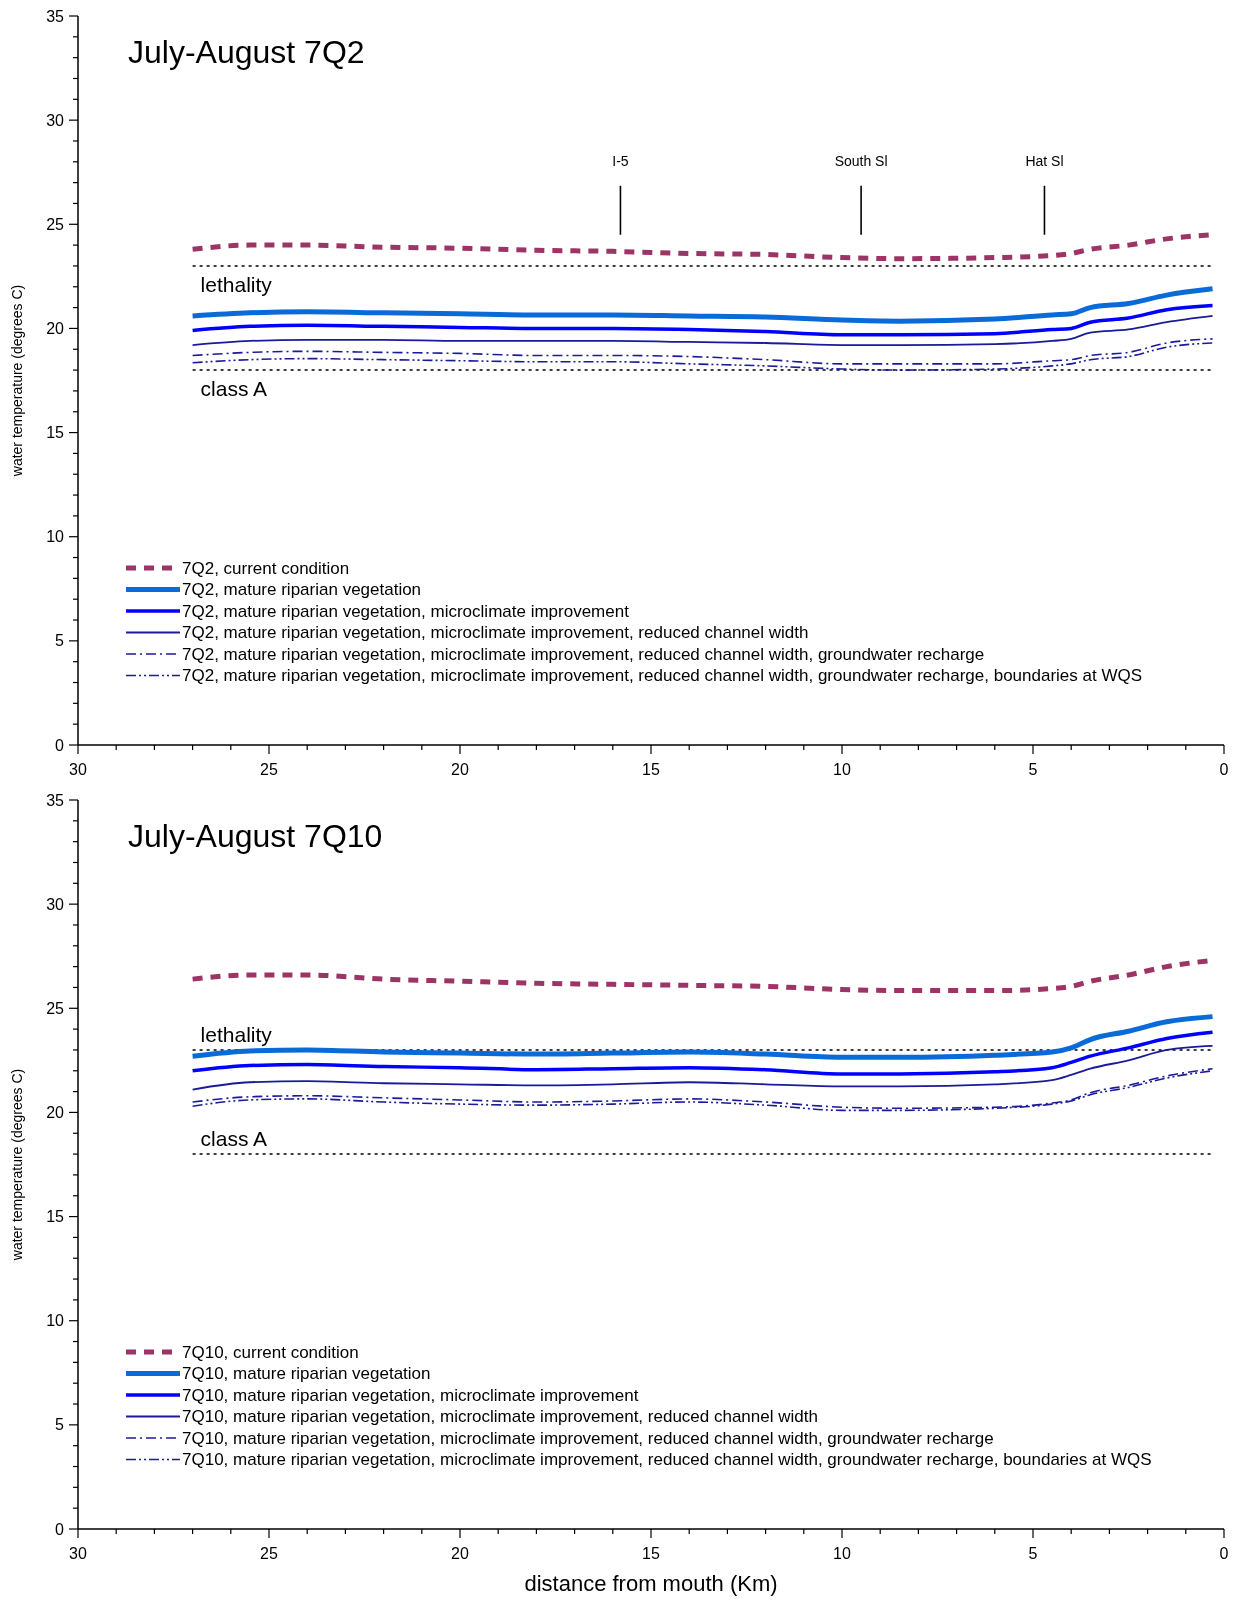 This screenshot has width=1238, height=1615. What do you see at coordinates (651, 1583) in the screenshot?
I see `x-axis-title: distance from mouth (Km)` at bounding box center [651, 1583].